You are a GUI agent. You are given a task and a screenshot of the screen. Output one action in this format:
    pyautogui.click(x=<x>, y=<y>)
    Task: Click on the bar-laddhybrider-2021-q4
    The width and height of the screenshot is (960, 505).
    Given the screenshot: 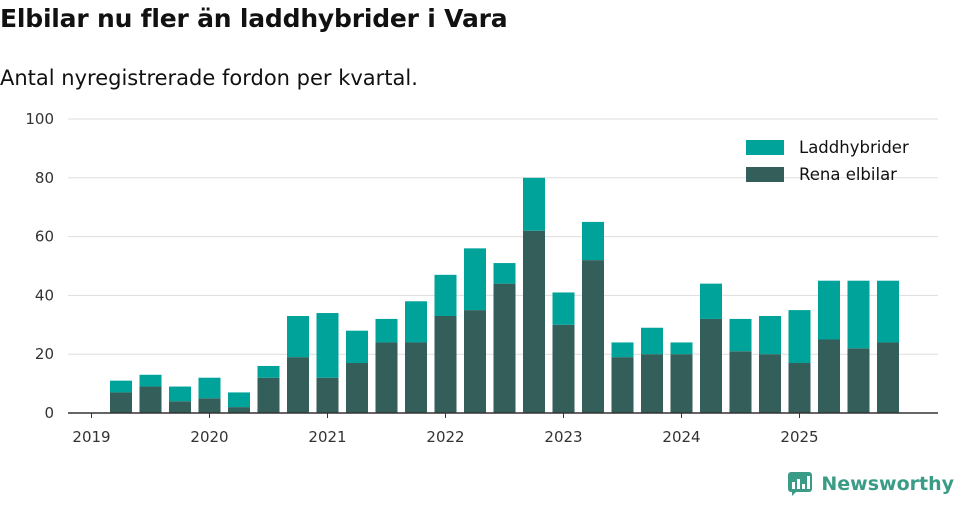 What is the action you would take?
    pyautogui.click(x=416, y=322)
    